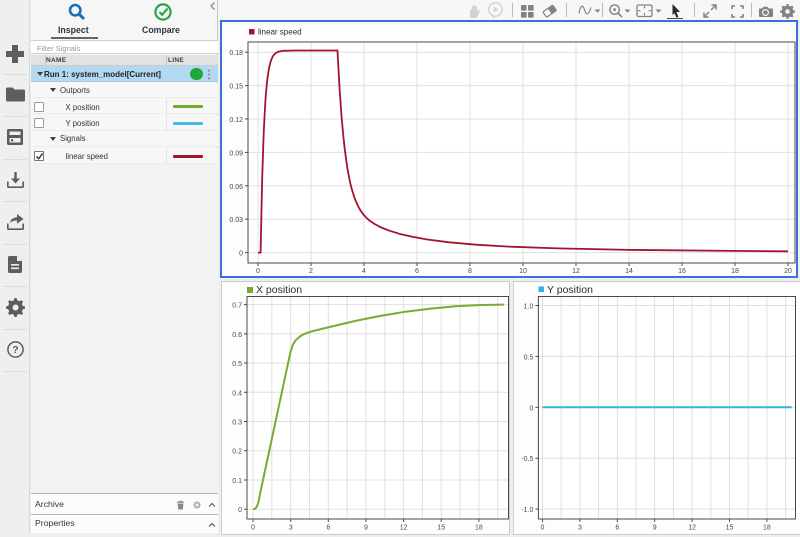 The width and height of the screenshot is (800, 537). I want to click on svg-text: -0.5, so click(527, 459).